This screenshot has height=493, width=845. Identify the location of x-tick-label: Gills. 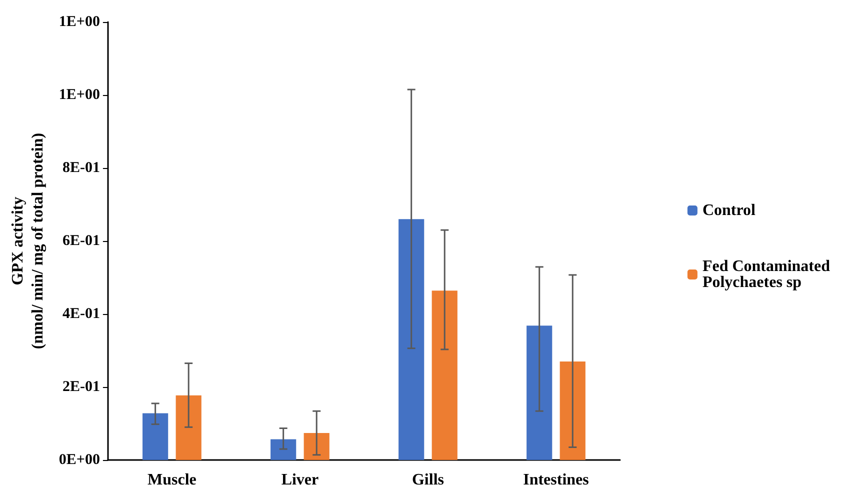
(428, 480).